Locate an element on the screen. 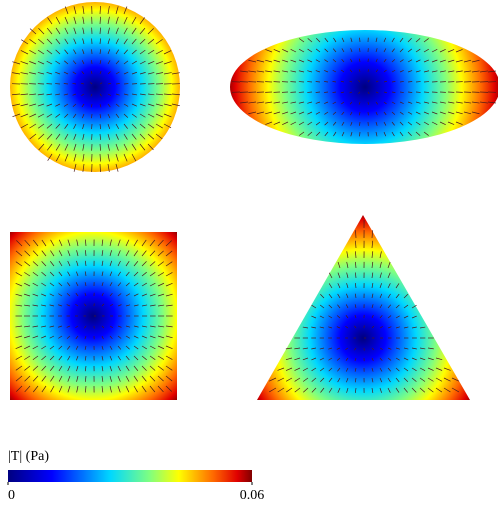 This screenshot has height=507, width=498. colorbar is located at coordinates (130, 476).